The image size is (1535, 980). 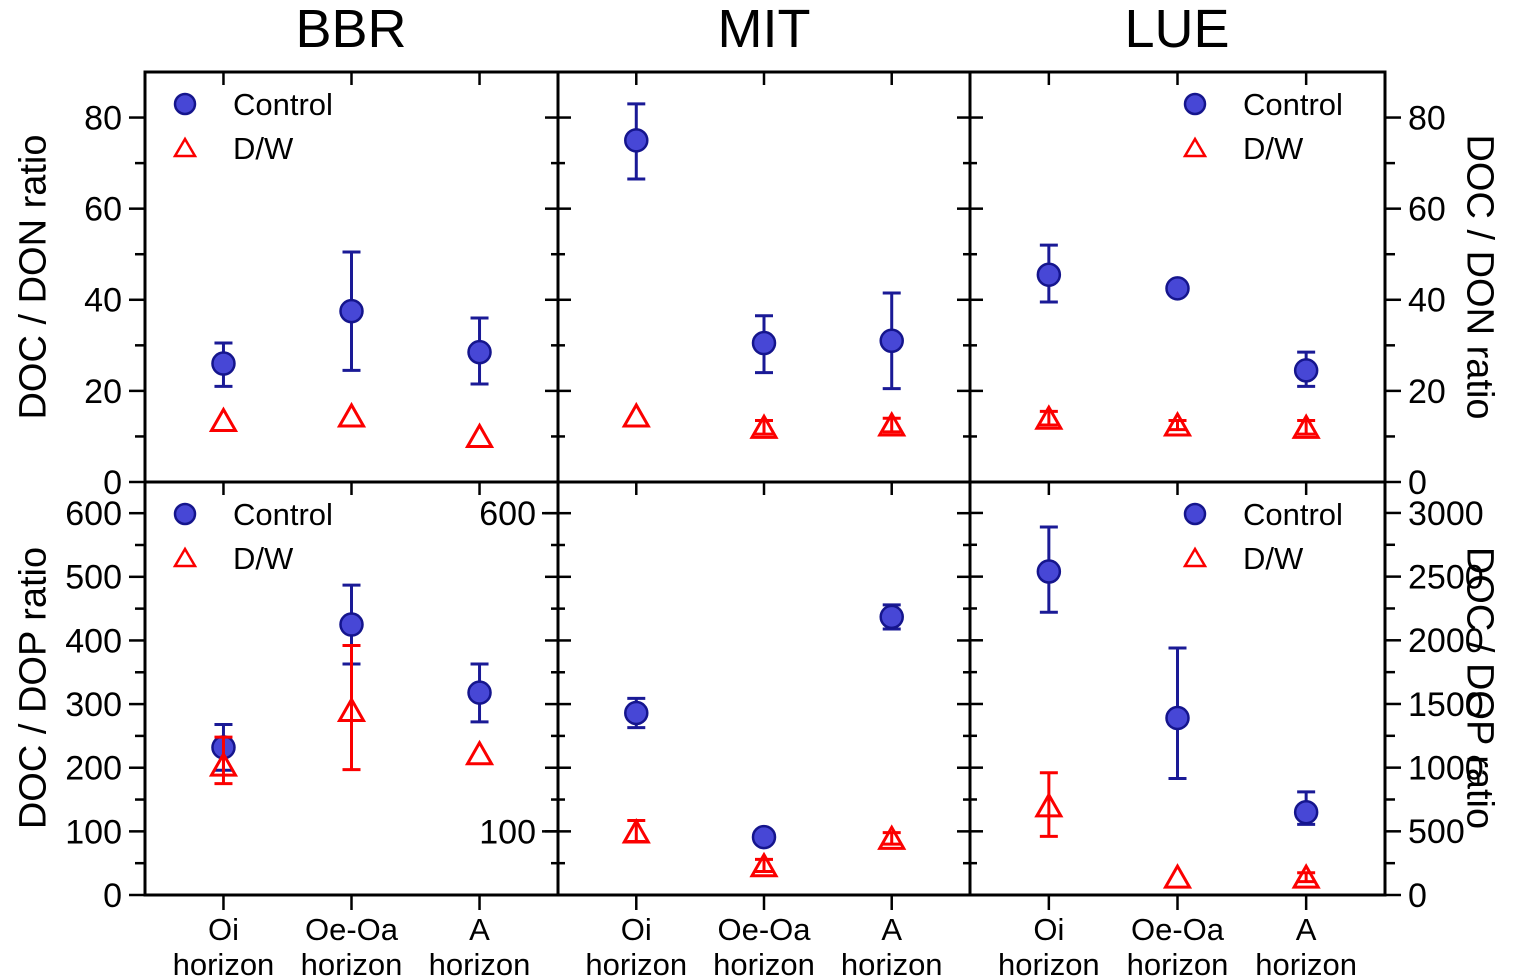 I want to click on y-tick-label-right: 3000, so click(x=1446, y=514).